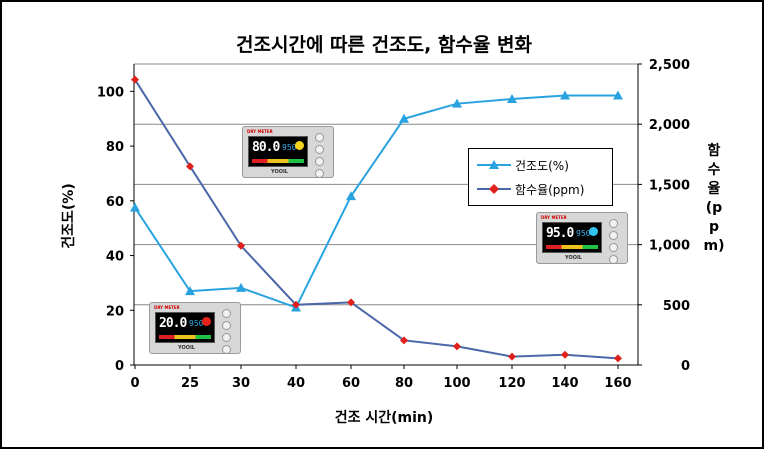 This screenshot has height=449, width=764. What do you see at coordinates (494, 189) in the screenshot?
I see `legend-swatch-diamond` at bounding box center [494, 189].